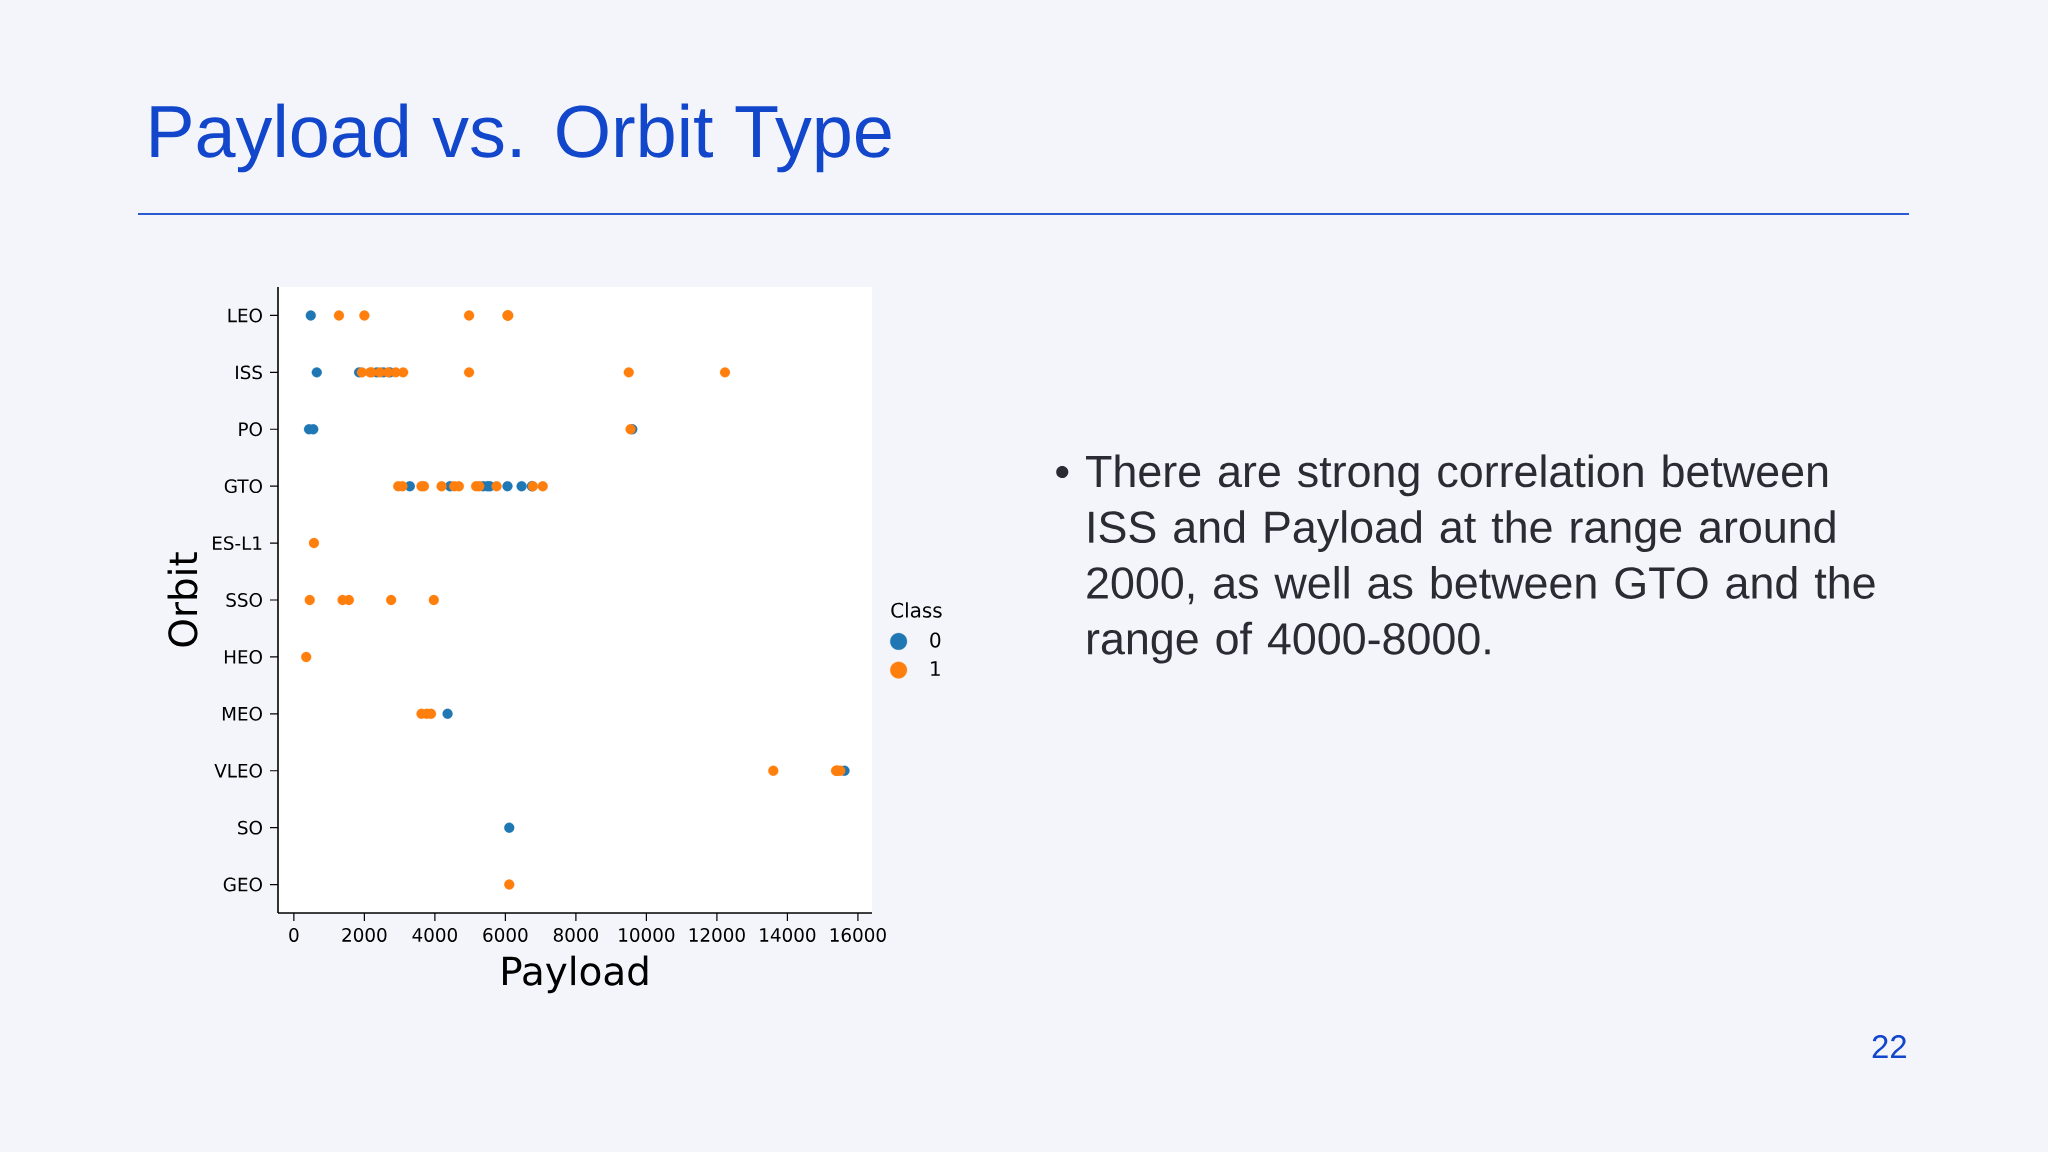  What do you see at coordinates (364, 935) in the screenshot?
I see `x-tick-label: 2000` at bounding box center [364, 935].